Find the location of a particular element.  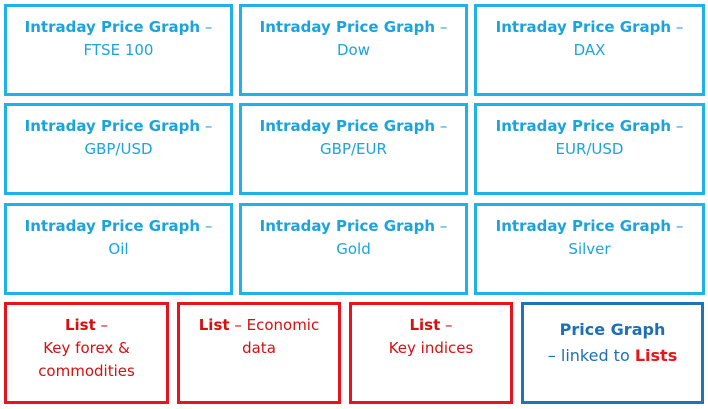

box-heading: List – Economic is located at coordinates (259, 325).